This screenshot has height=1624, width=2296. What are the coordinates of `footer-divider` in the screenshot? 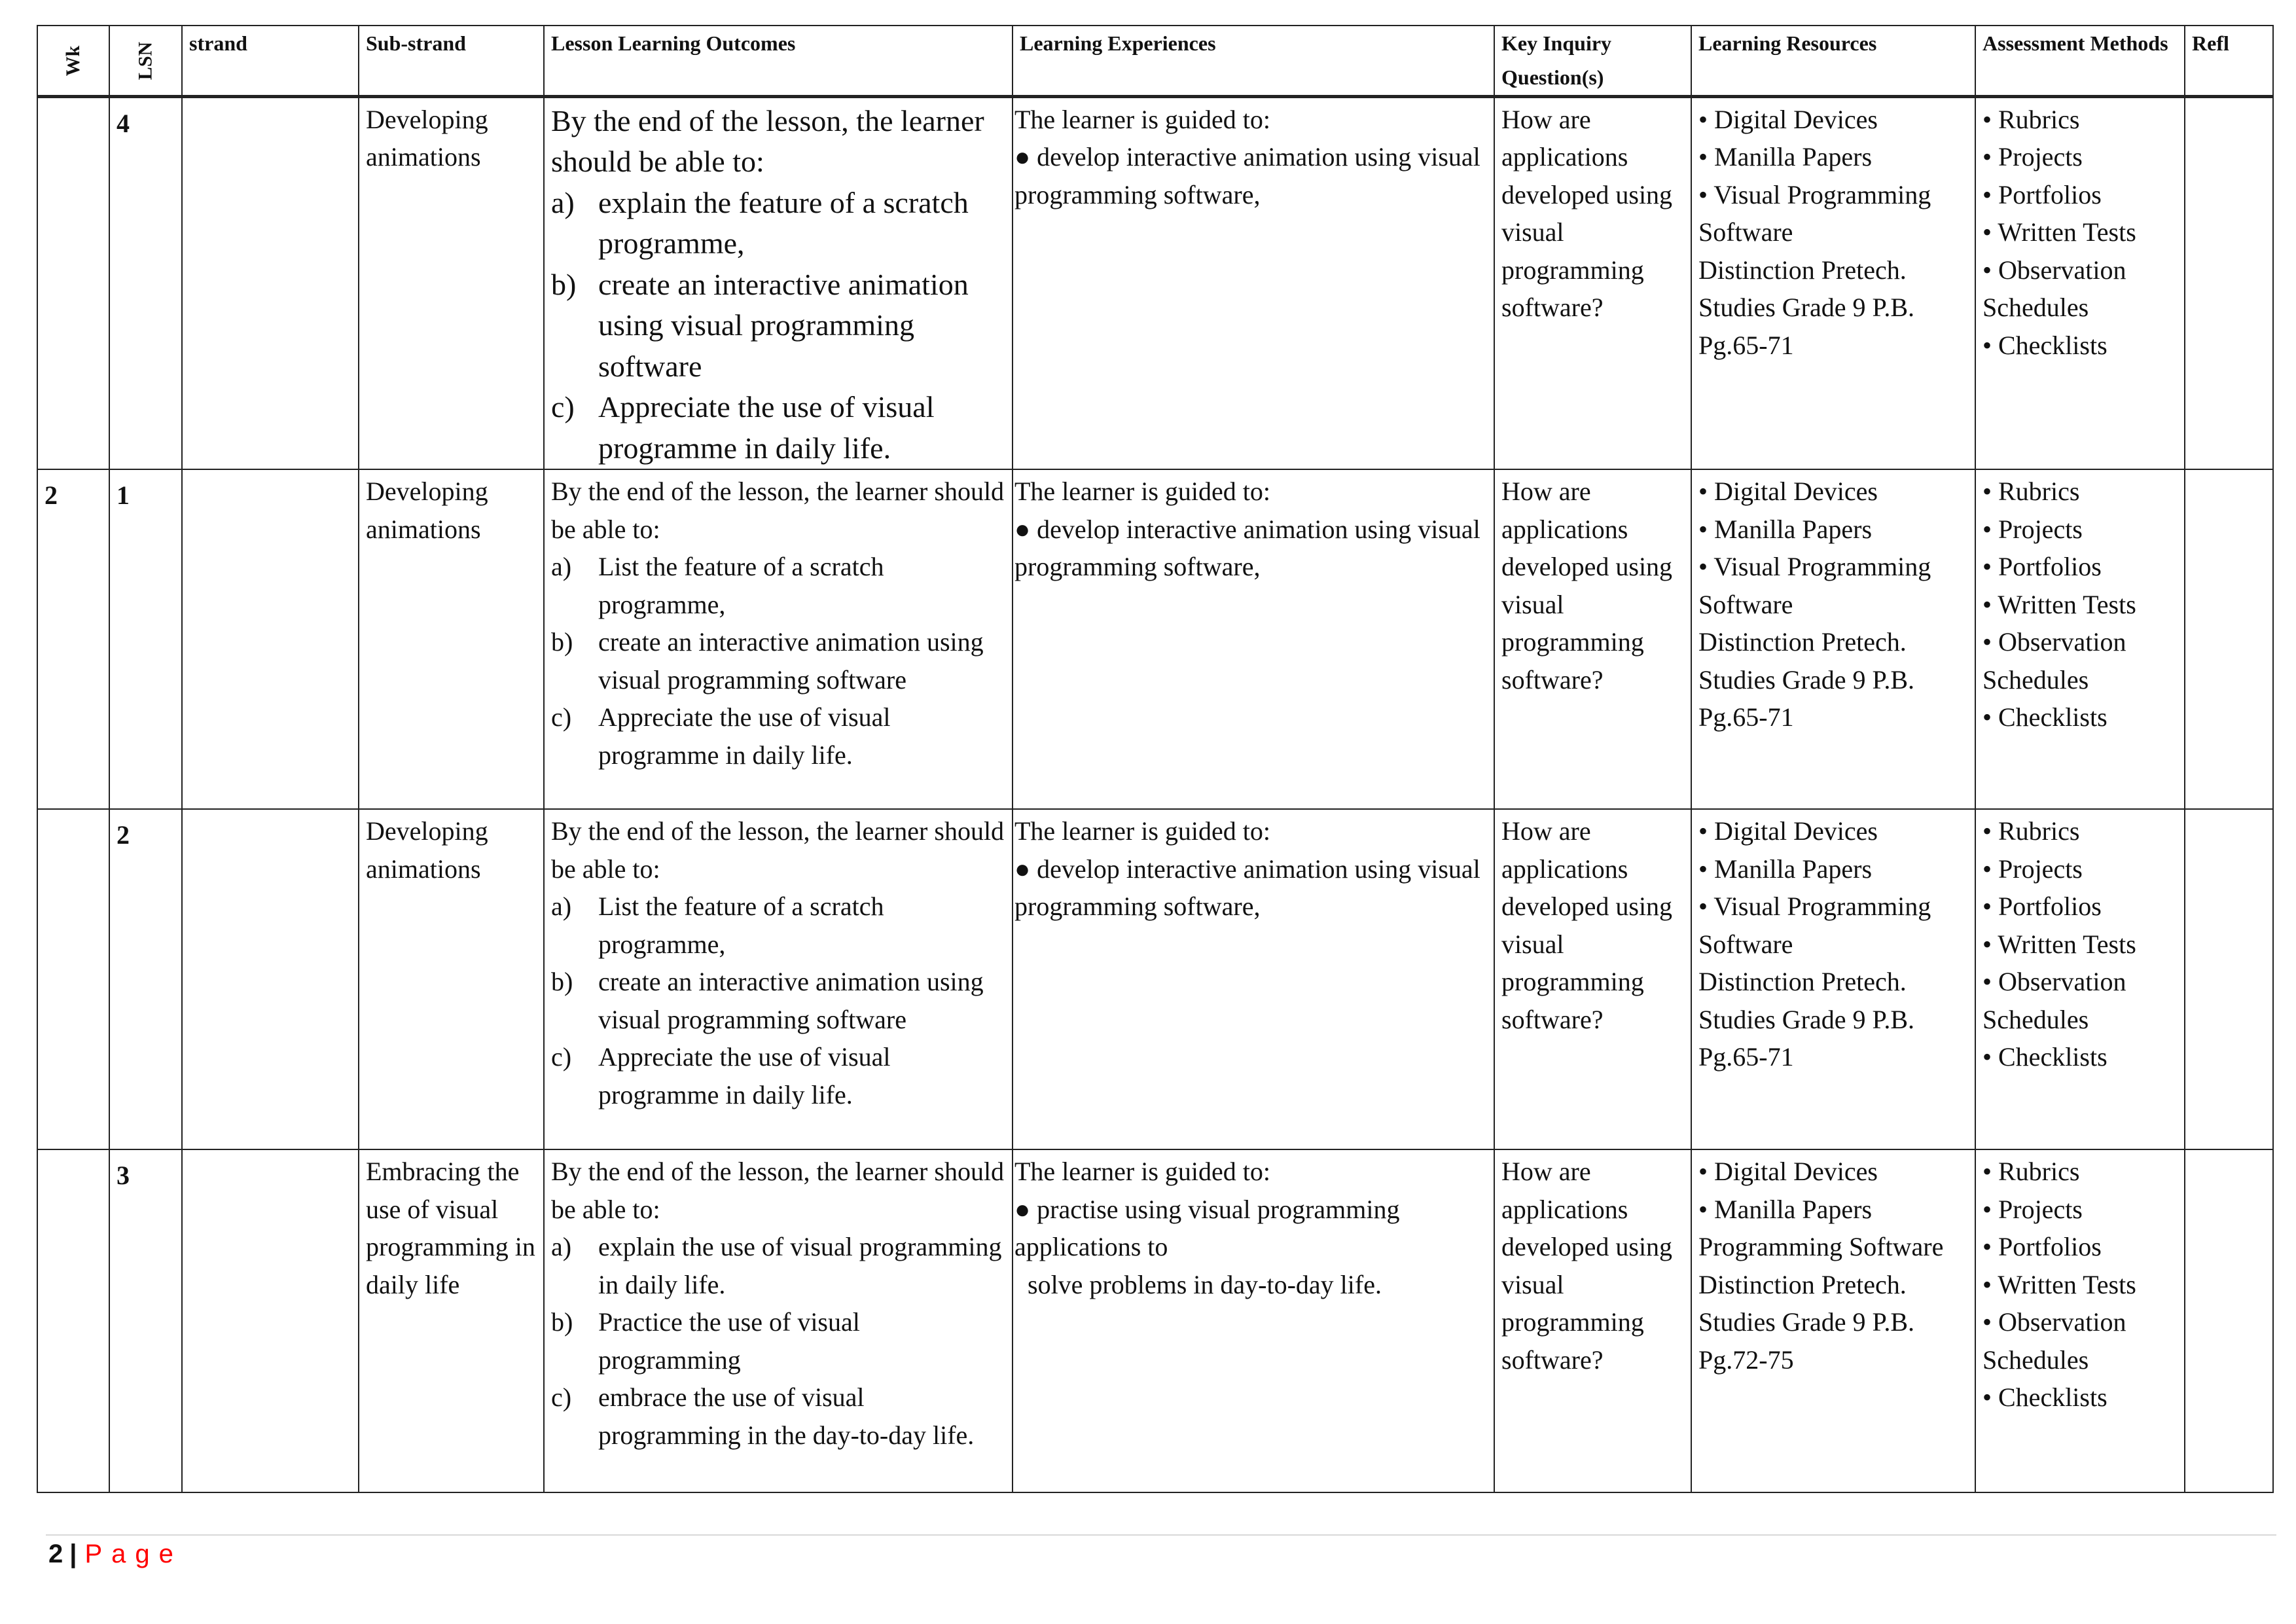 It's located at (1161, 1535).